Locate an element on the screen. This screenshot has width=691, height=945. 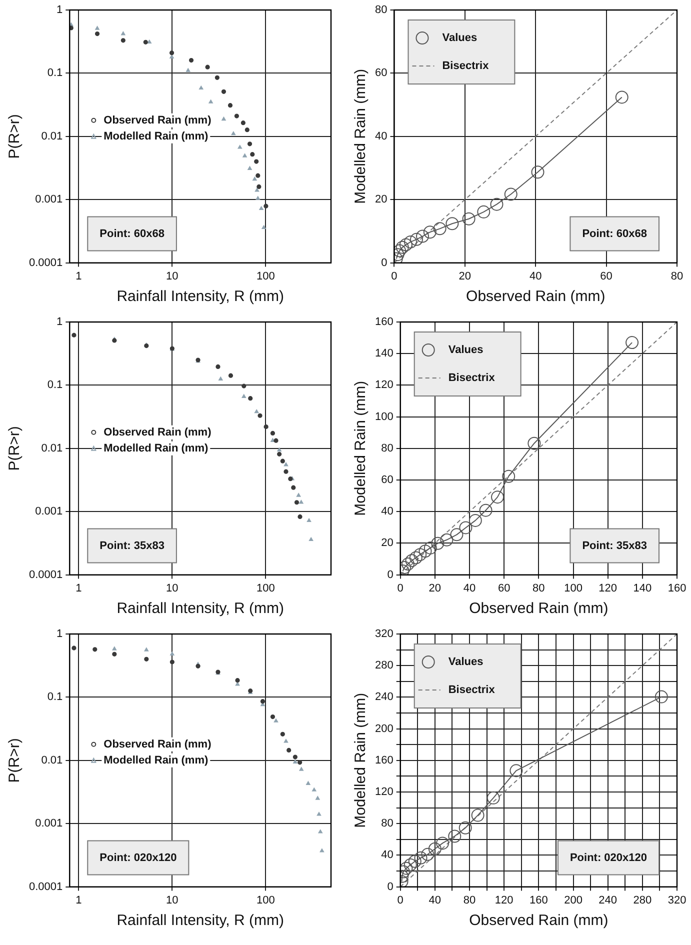
x-tick-label: 320 is located at coordinates (677, 900).